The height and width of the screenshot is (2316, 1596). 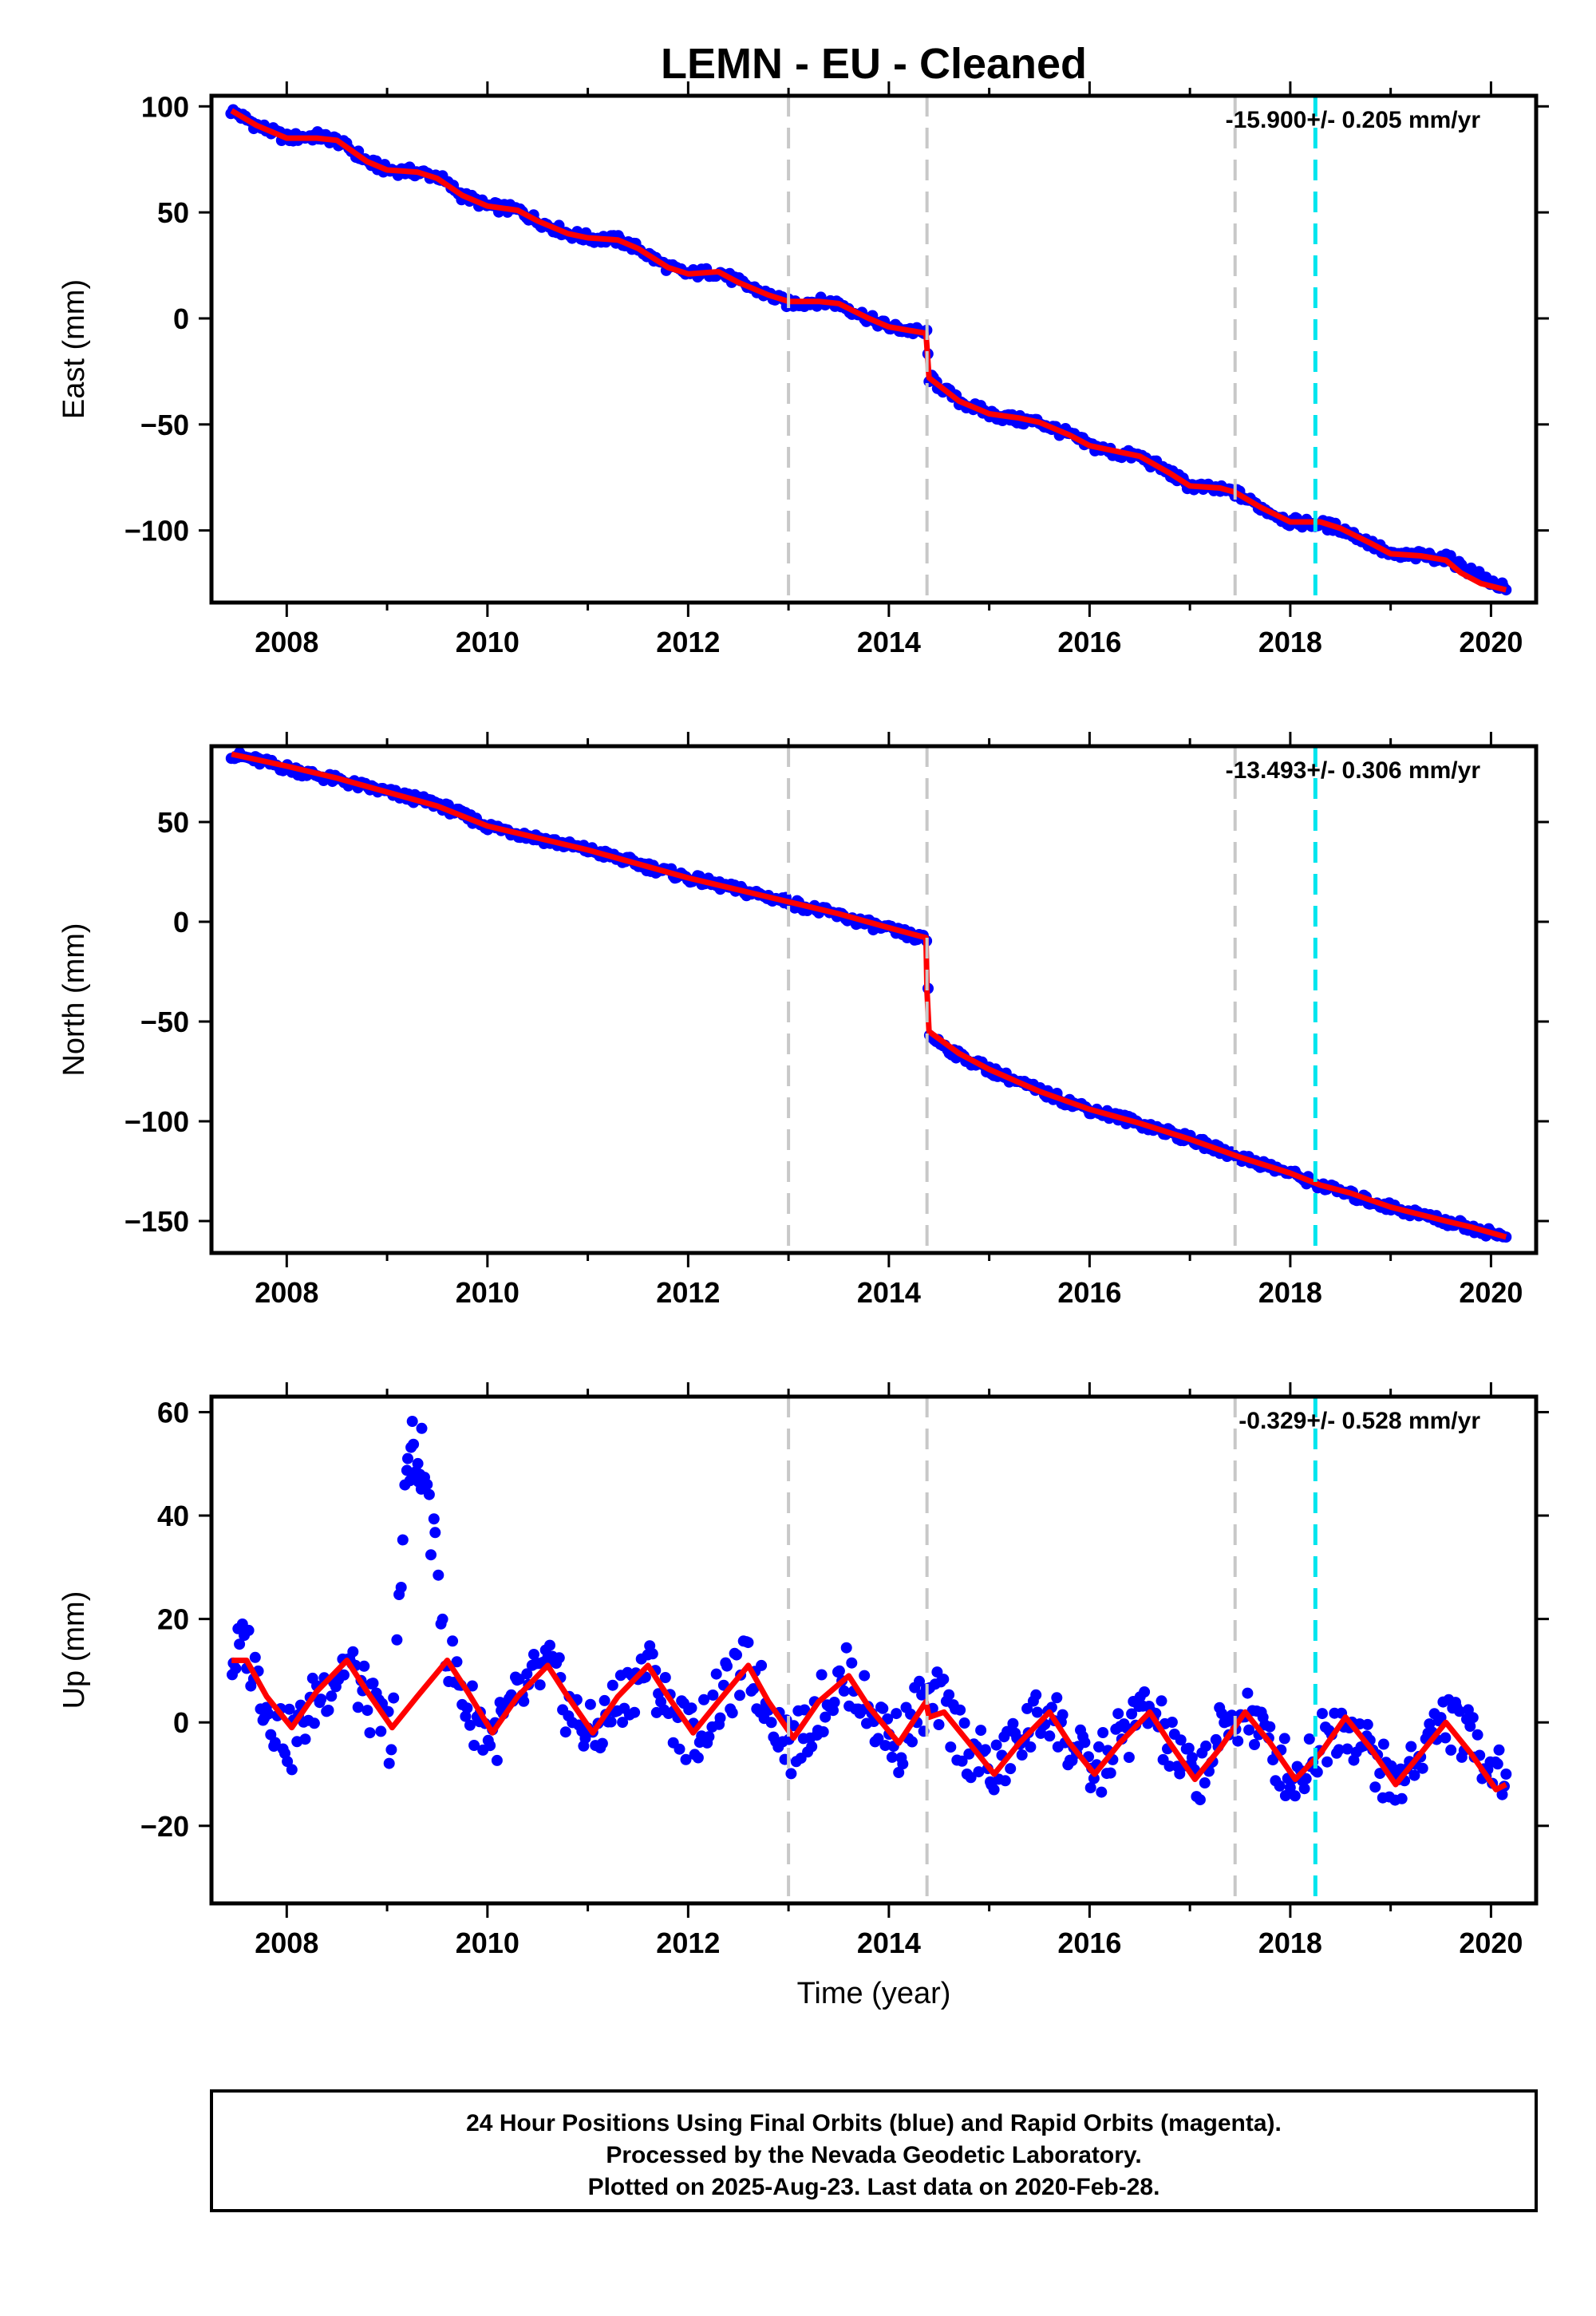 I want to click on x-tick-label: 2016, so click(x=1089, y=1292).